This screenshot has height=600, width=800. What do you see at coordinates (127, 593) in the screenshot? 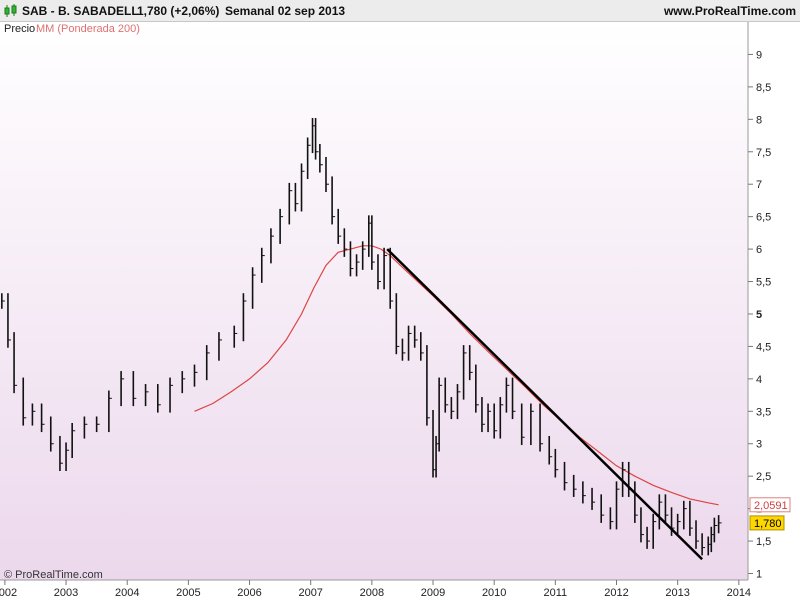
I see `x-tick-label: 2004` at bounding box center [127, 593].